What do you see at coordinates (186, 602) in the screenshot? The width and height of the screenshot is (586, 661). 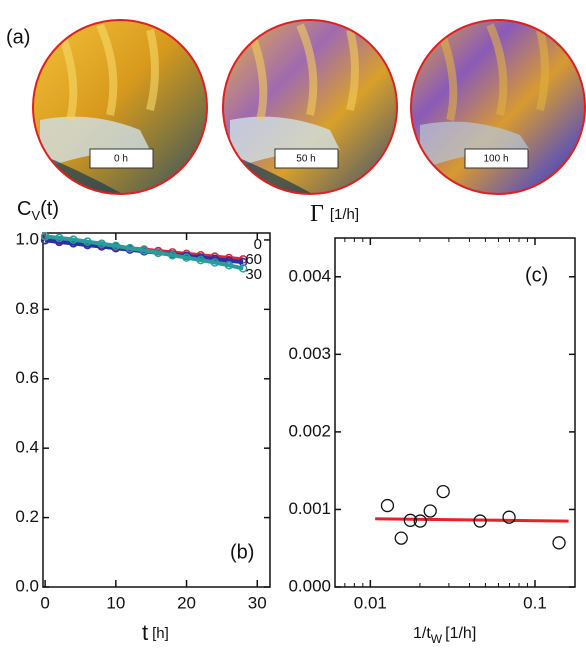 I see `x-tick-label: 20` at bounding box center [186, 602].